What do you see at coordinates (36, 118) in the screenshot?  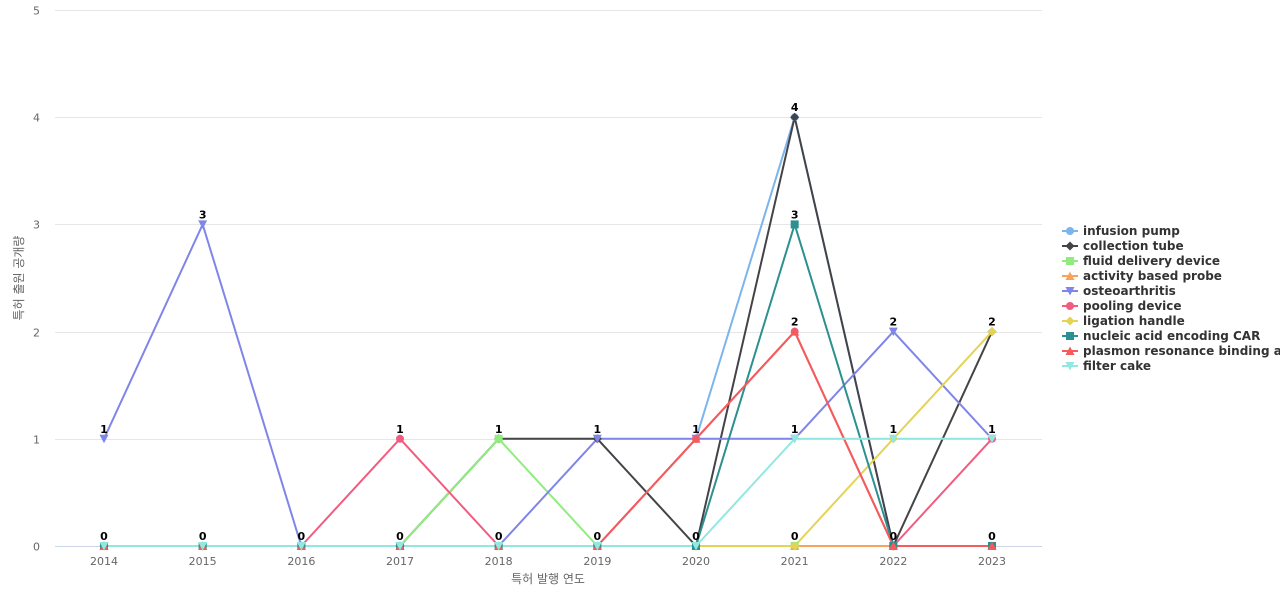 I see `y-tick-label: 4` at bounding box center [36, 118].